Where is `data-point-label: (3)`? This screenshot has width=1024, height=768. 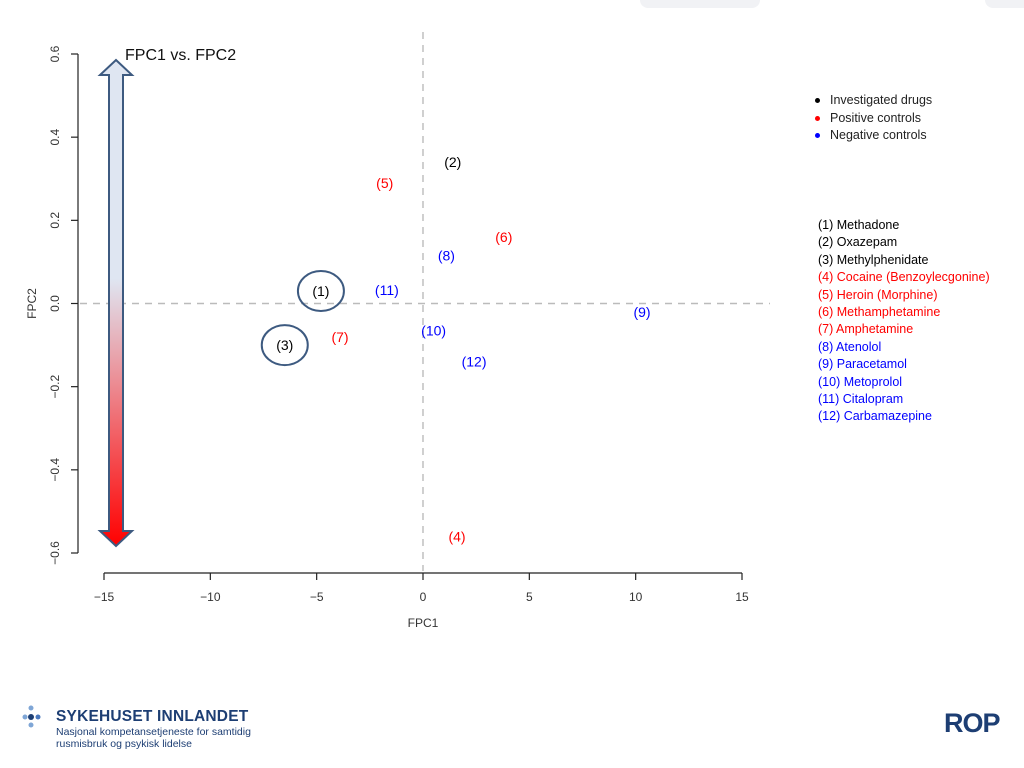 data-point-label: (3) is located at coordinates (284, 345).